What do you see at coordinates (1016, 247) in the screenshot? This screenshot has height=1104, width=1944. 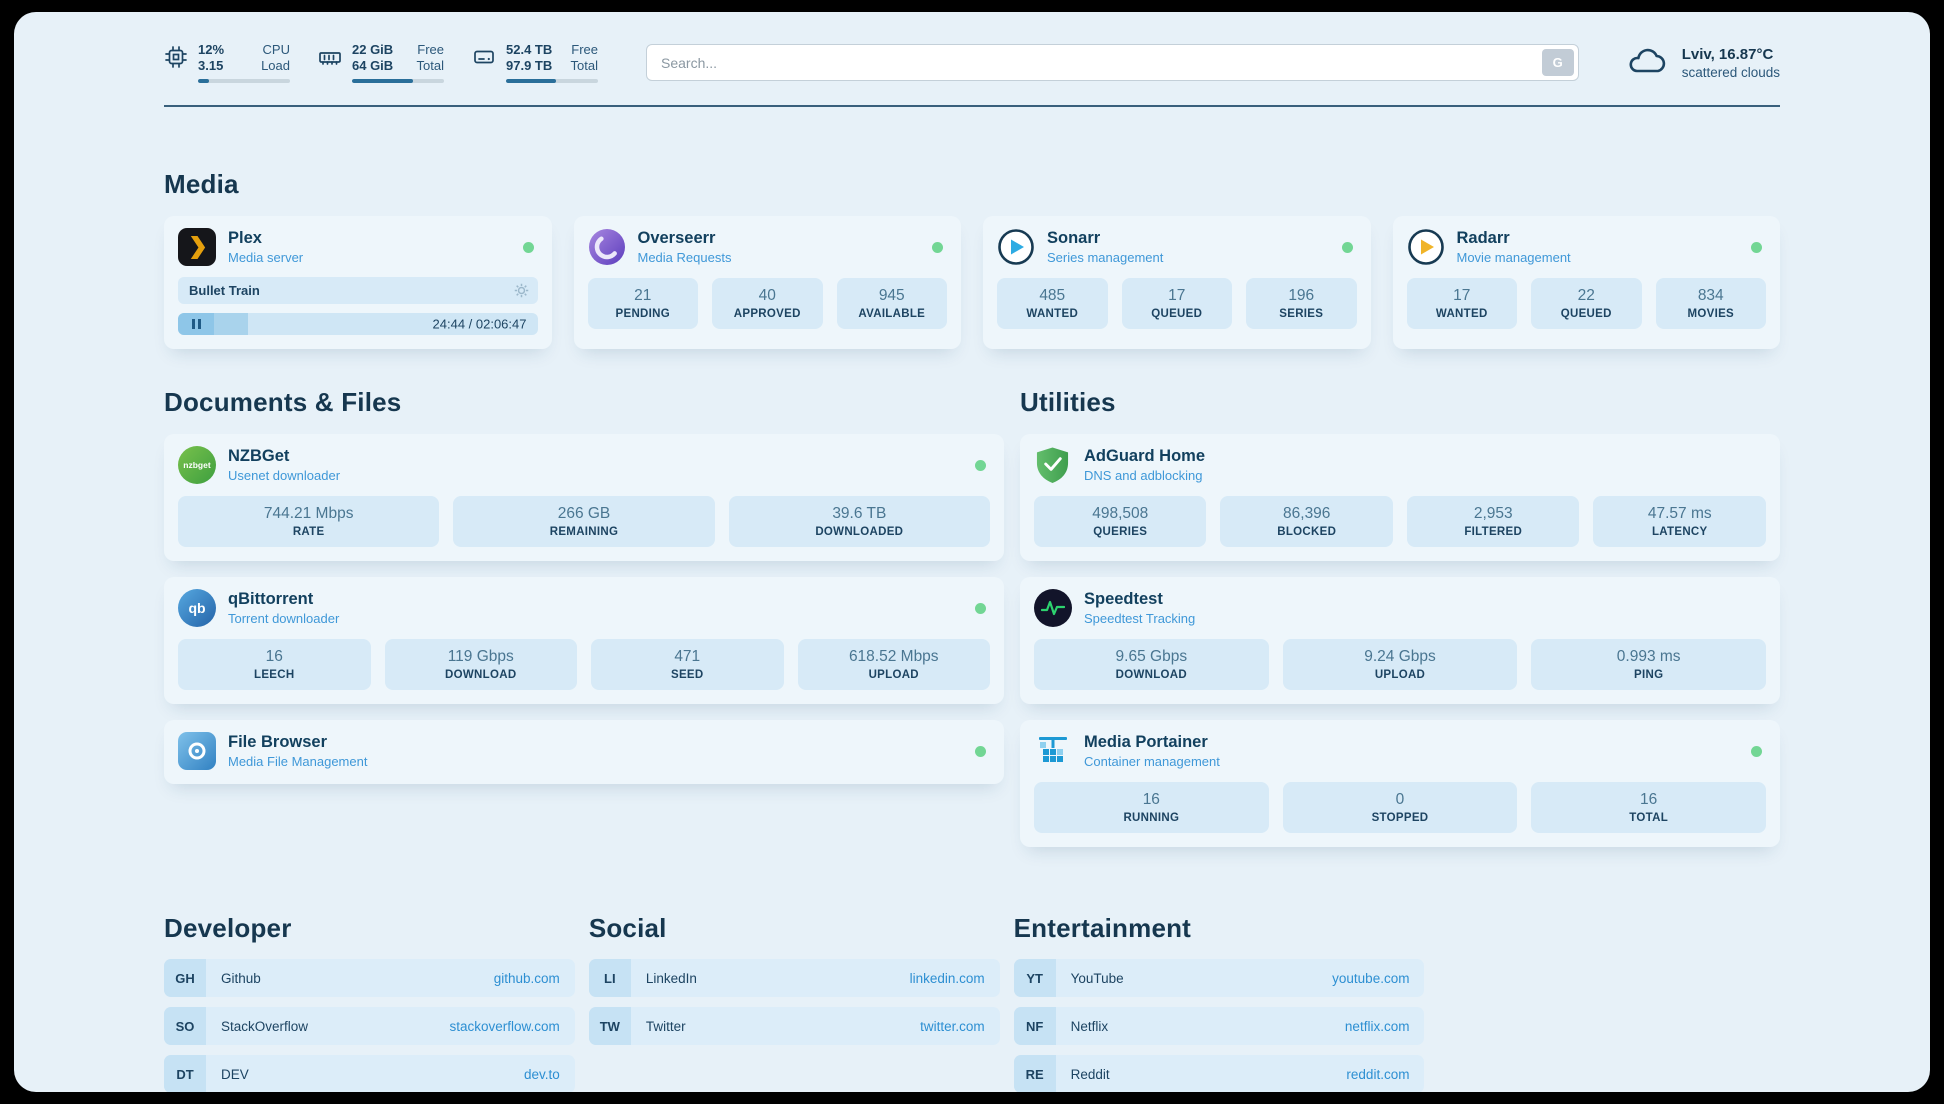 I see `sonarr-icon` at bounding box center [1016, 247].